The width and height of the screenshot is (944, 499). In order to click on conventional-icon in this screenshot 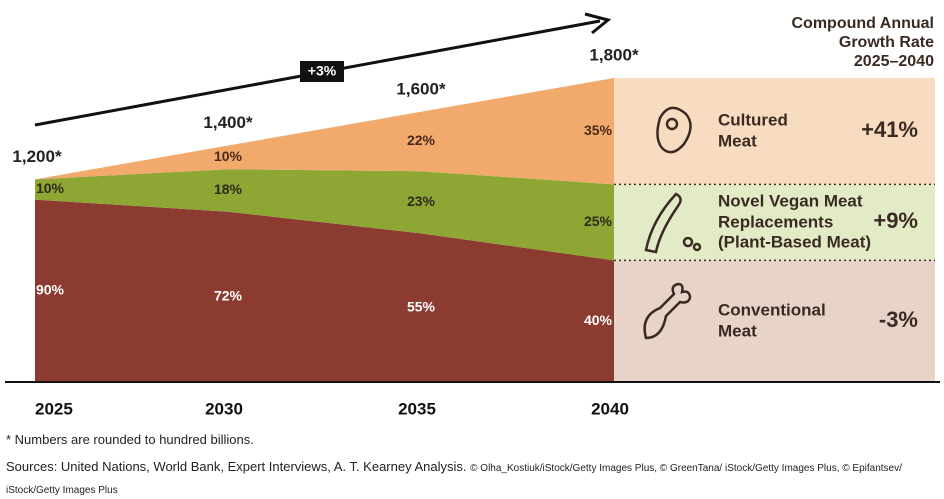, I will do `click(667, 311)`.